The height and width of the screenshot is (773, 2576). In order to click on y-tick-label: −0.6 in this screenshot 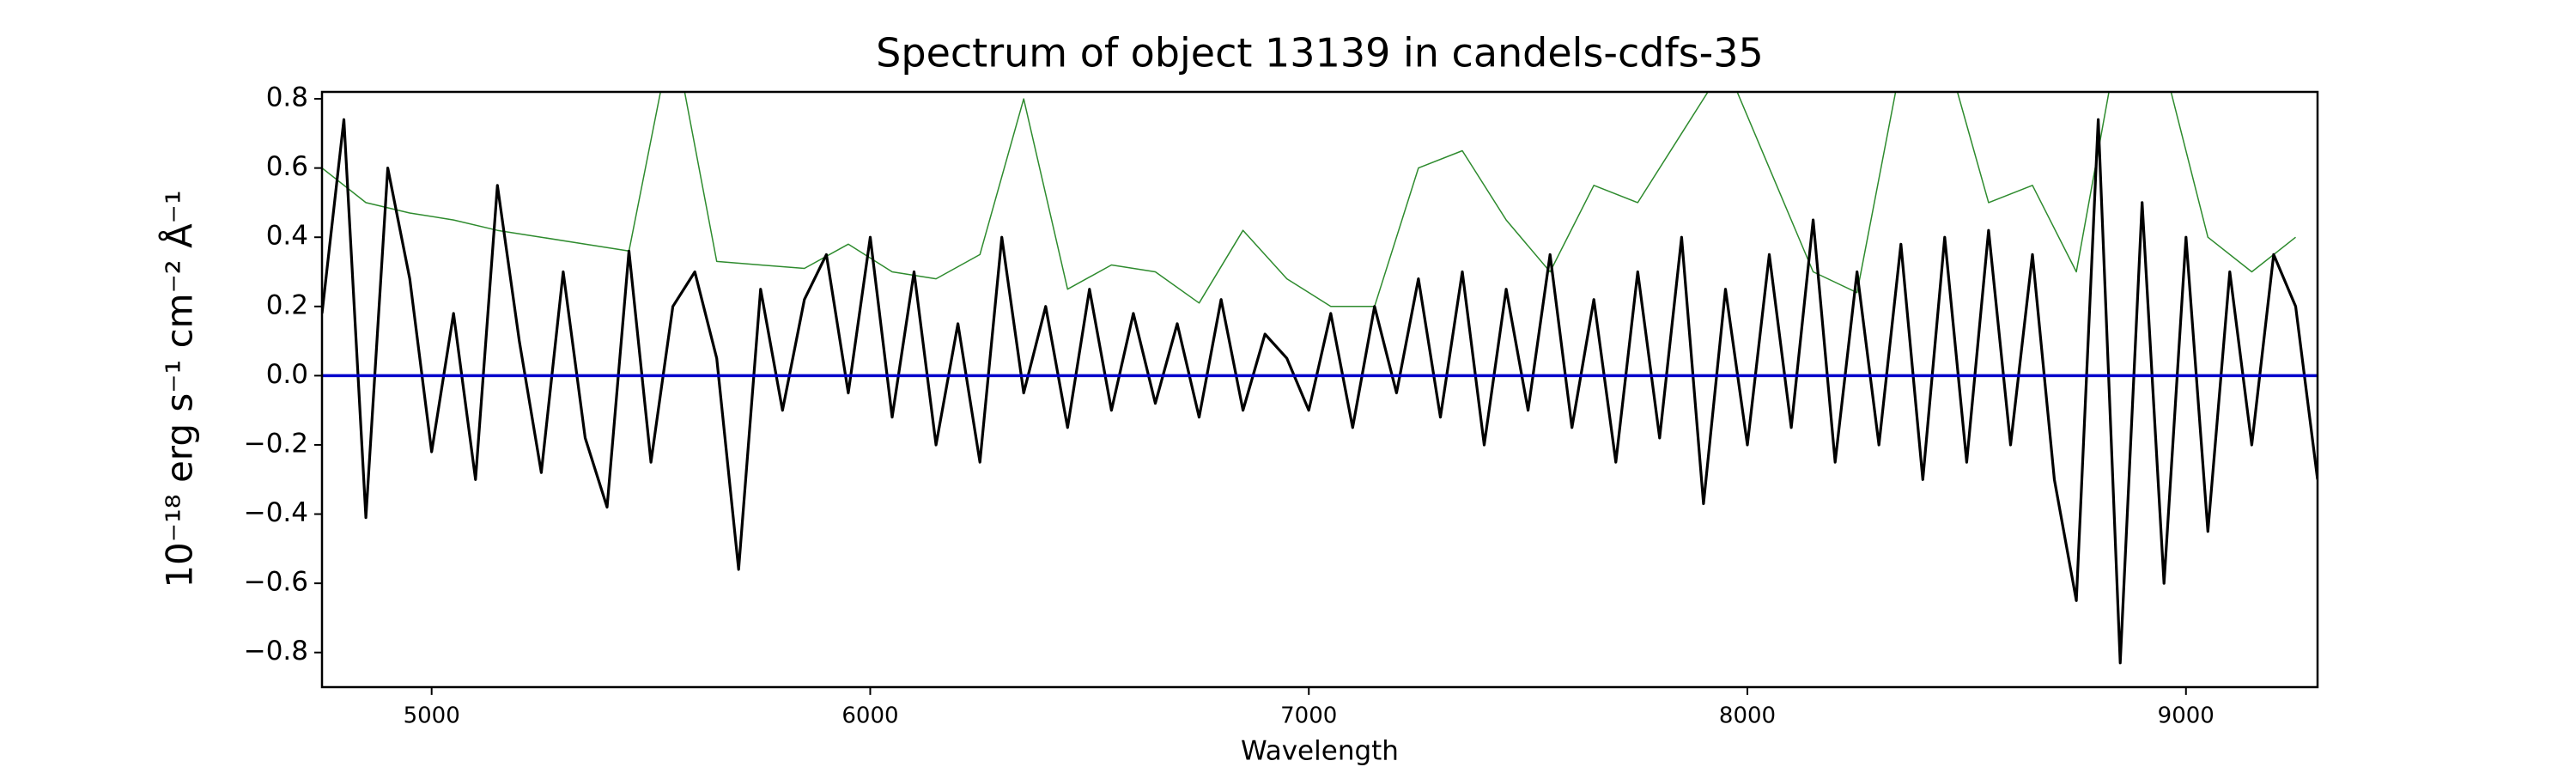, I will do `click(276, 582)`.